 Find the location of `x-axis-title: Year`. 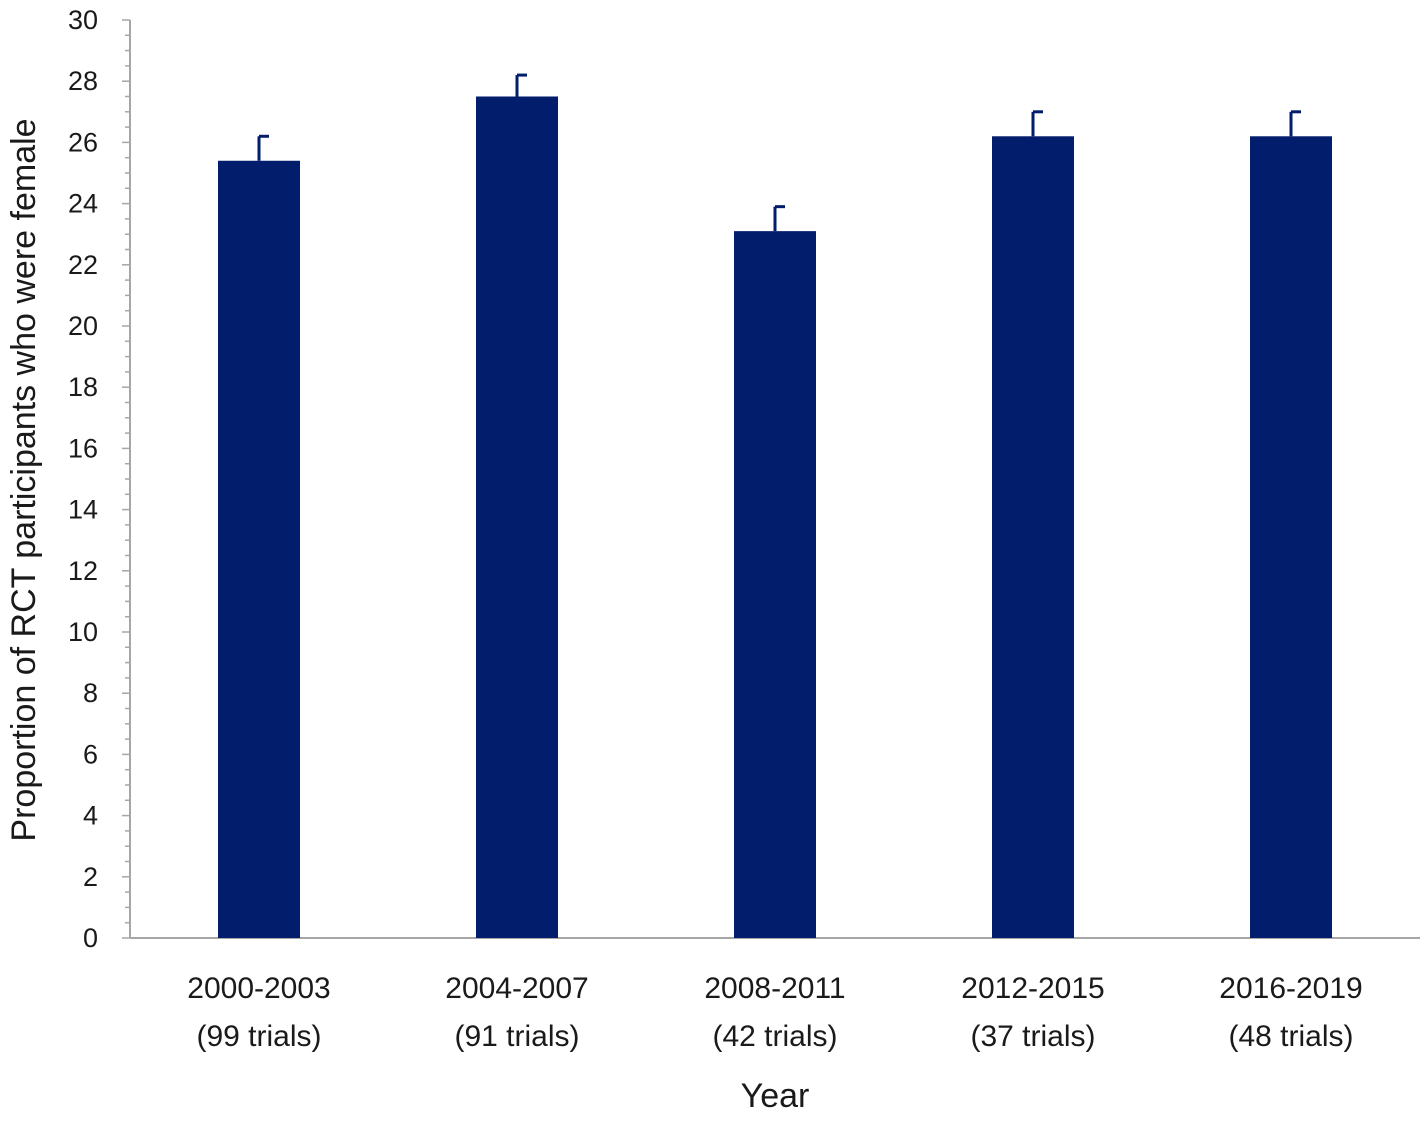

x-axis-title: Year is located at coordinates (775, 1096).